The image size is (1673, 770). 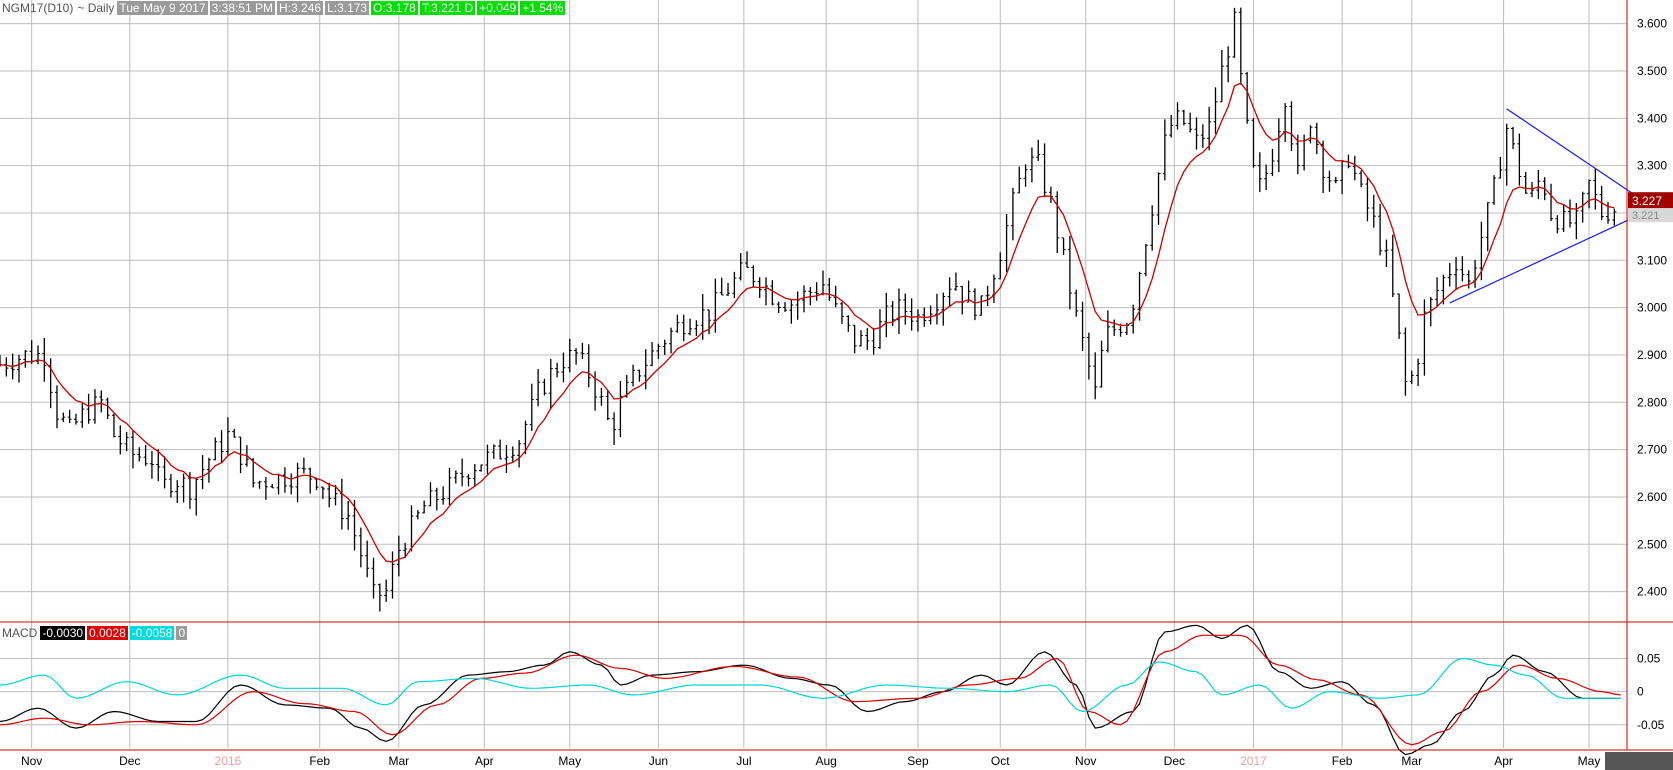 I want to click on price-tick-label: 3.100, so click(x=1652, y=260).